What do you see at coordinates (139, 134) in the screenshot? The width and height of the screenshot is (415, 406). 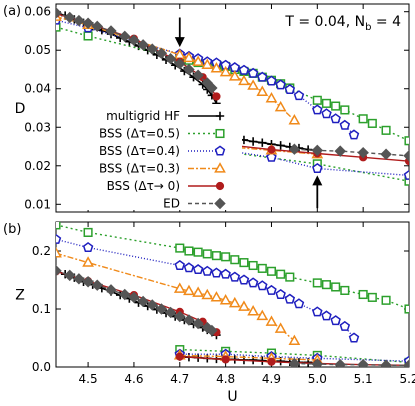 I see `legend-label: BSS (Δτ=0.5)` at bounding box center [139, 134].